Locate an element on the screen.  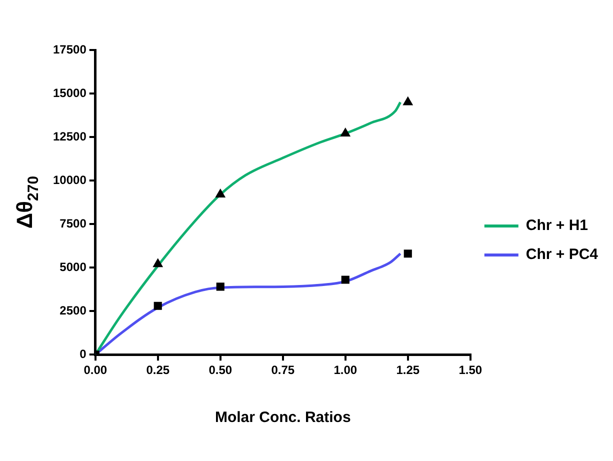
legend-label: Chr + PC4 is located at coordinates (562, 255).